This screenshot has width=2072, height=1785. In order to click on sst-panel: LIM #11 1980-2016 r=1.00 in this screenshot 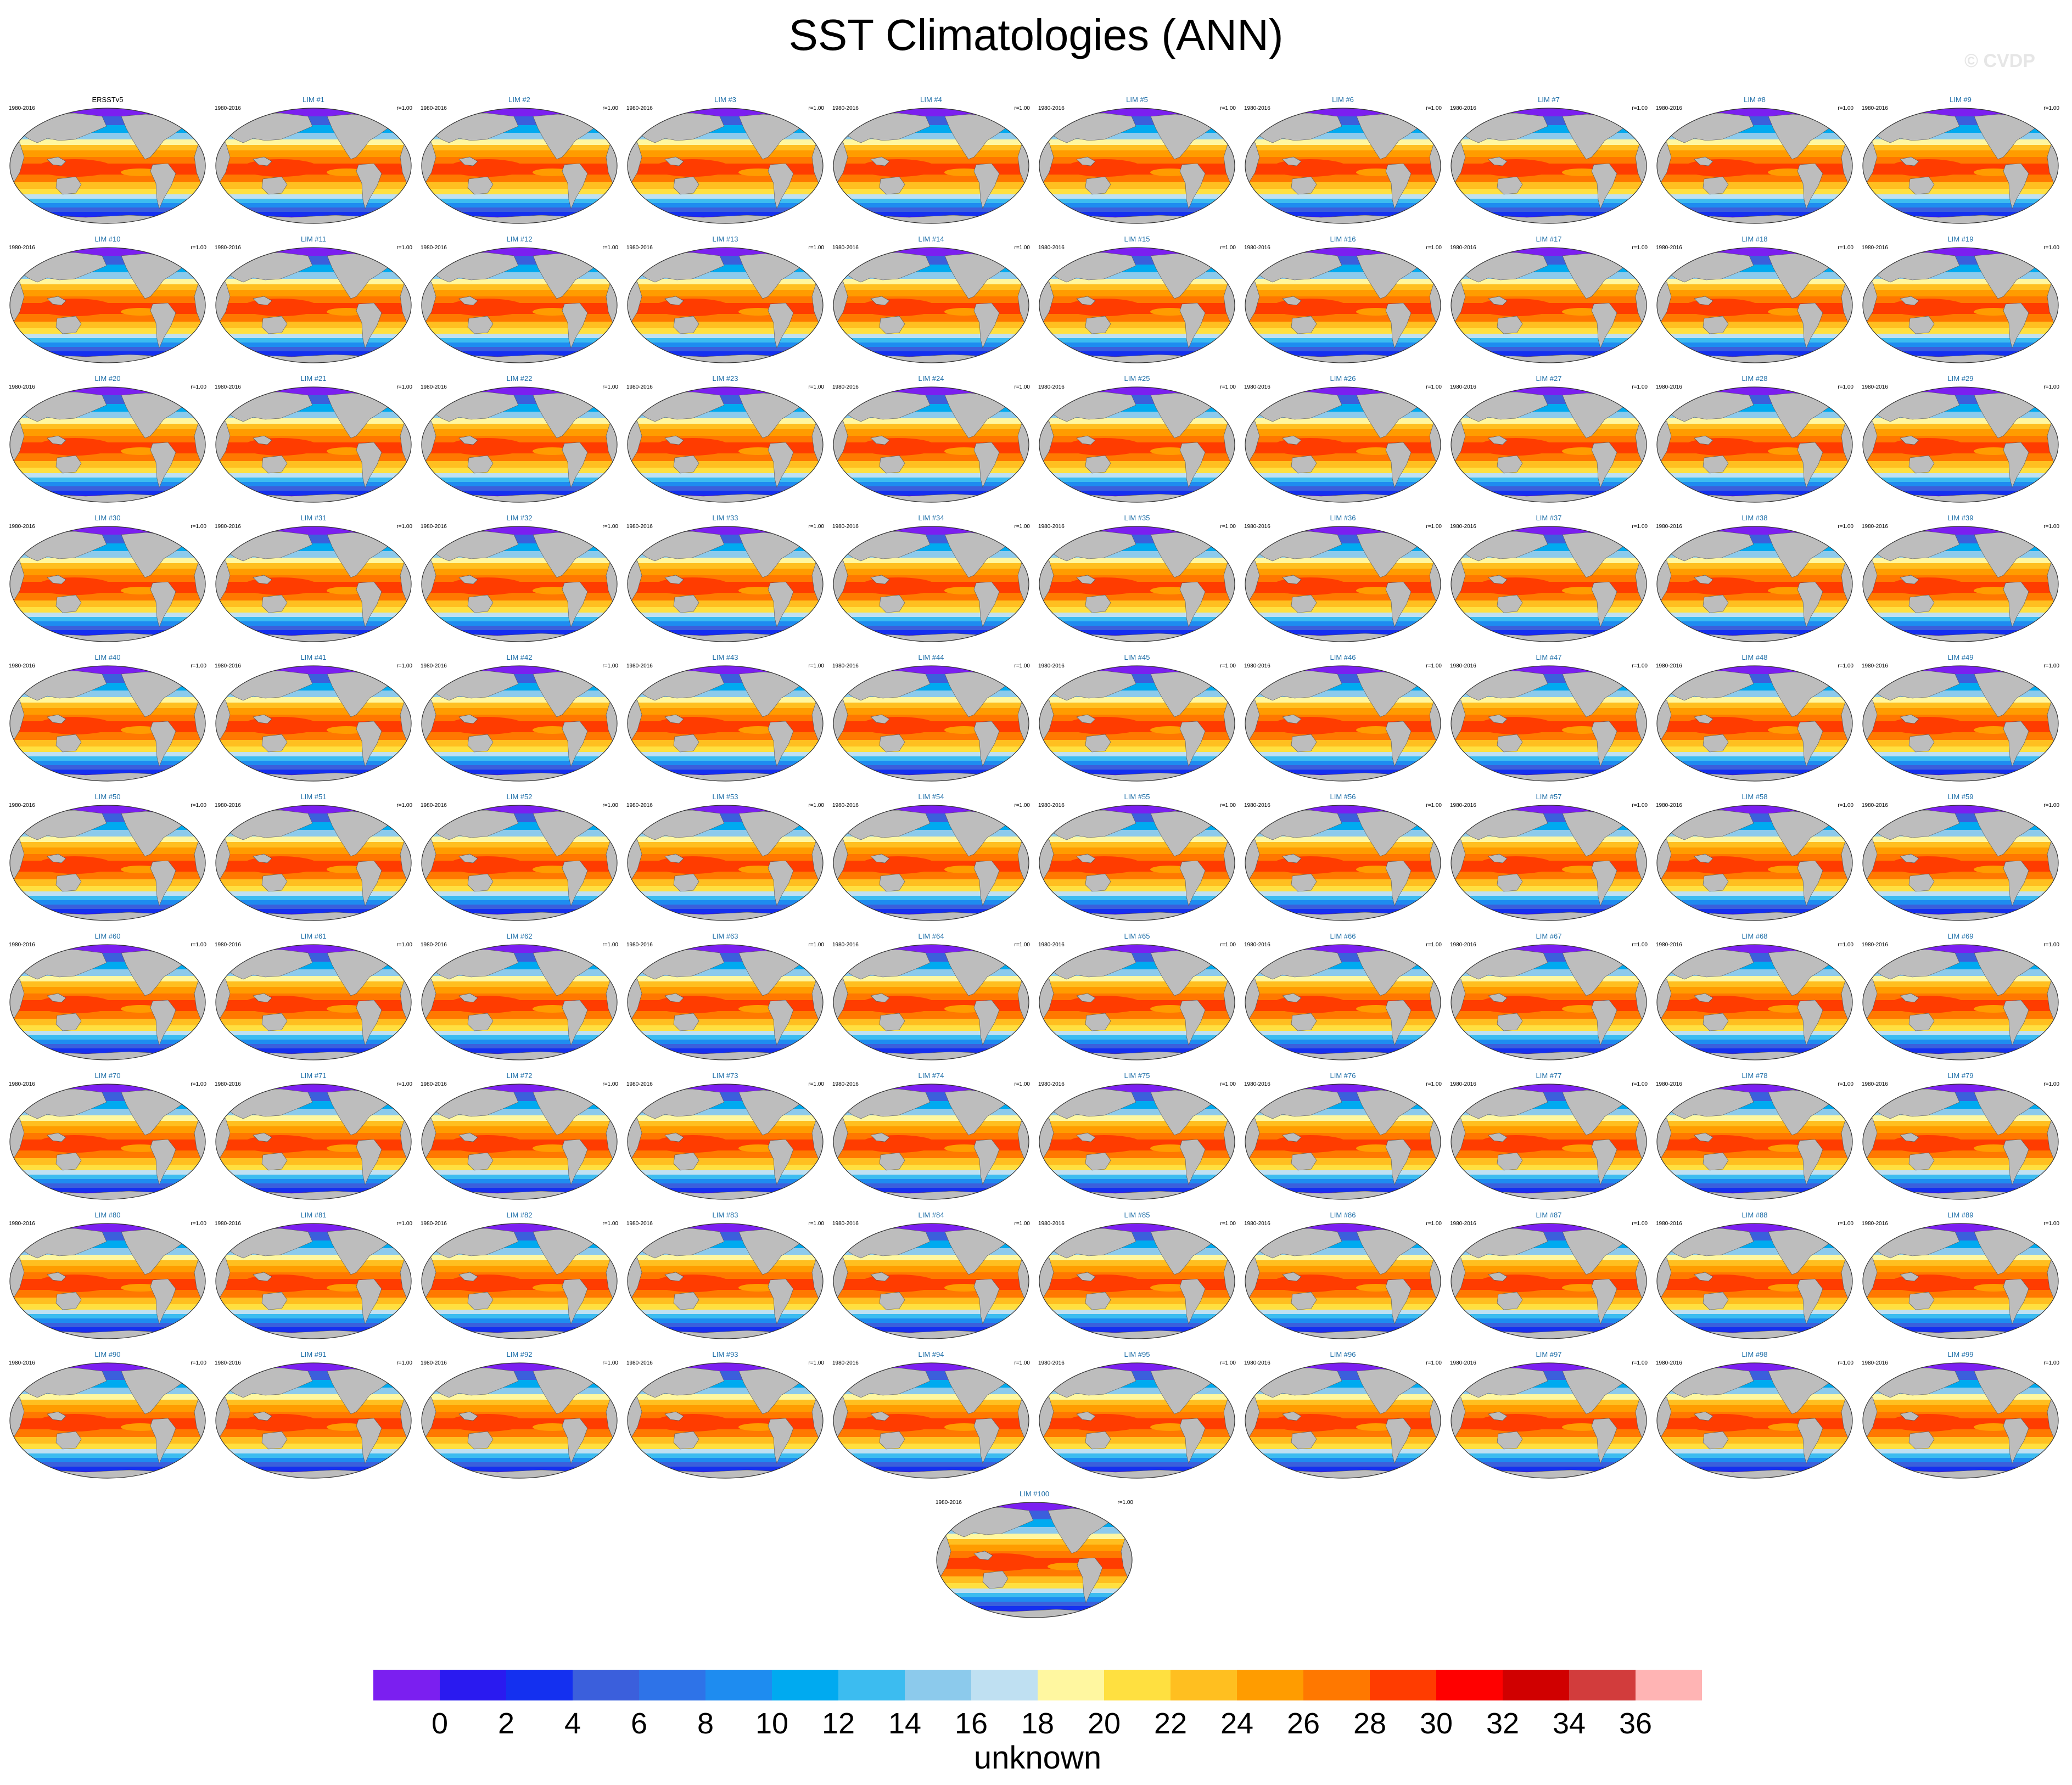, I will do `click(313, 299)`.